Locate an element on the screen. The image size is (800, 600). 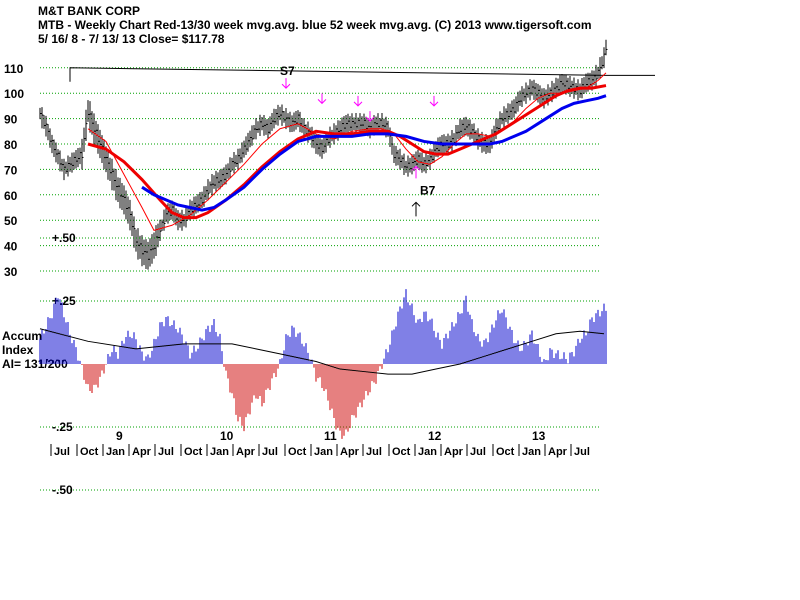
index-label: Index is located at coordinates (18, 350).